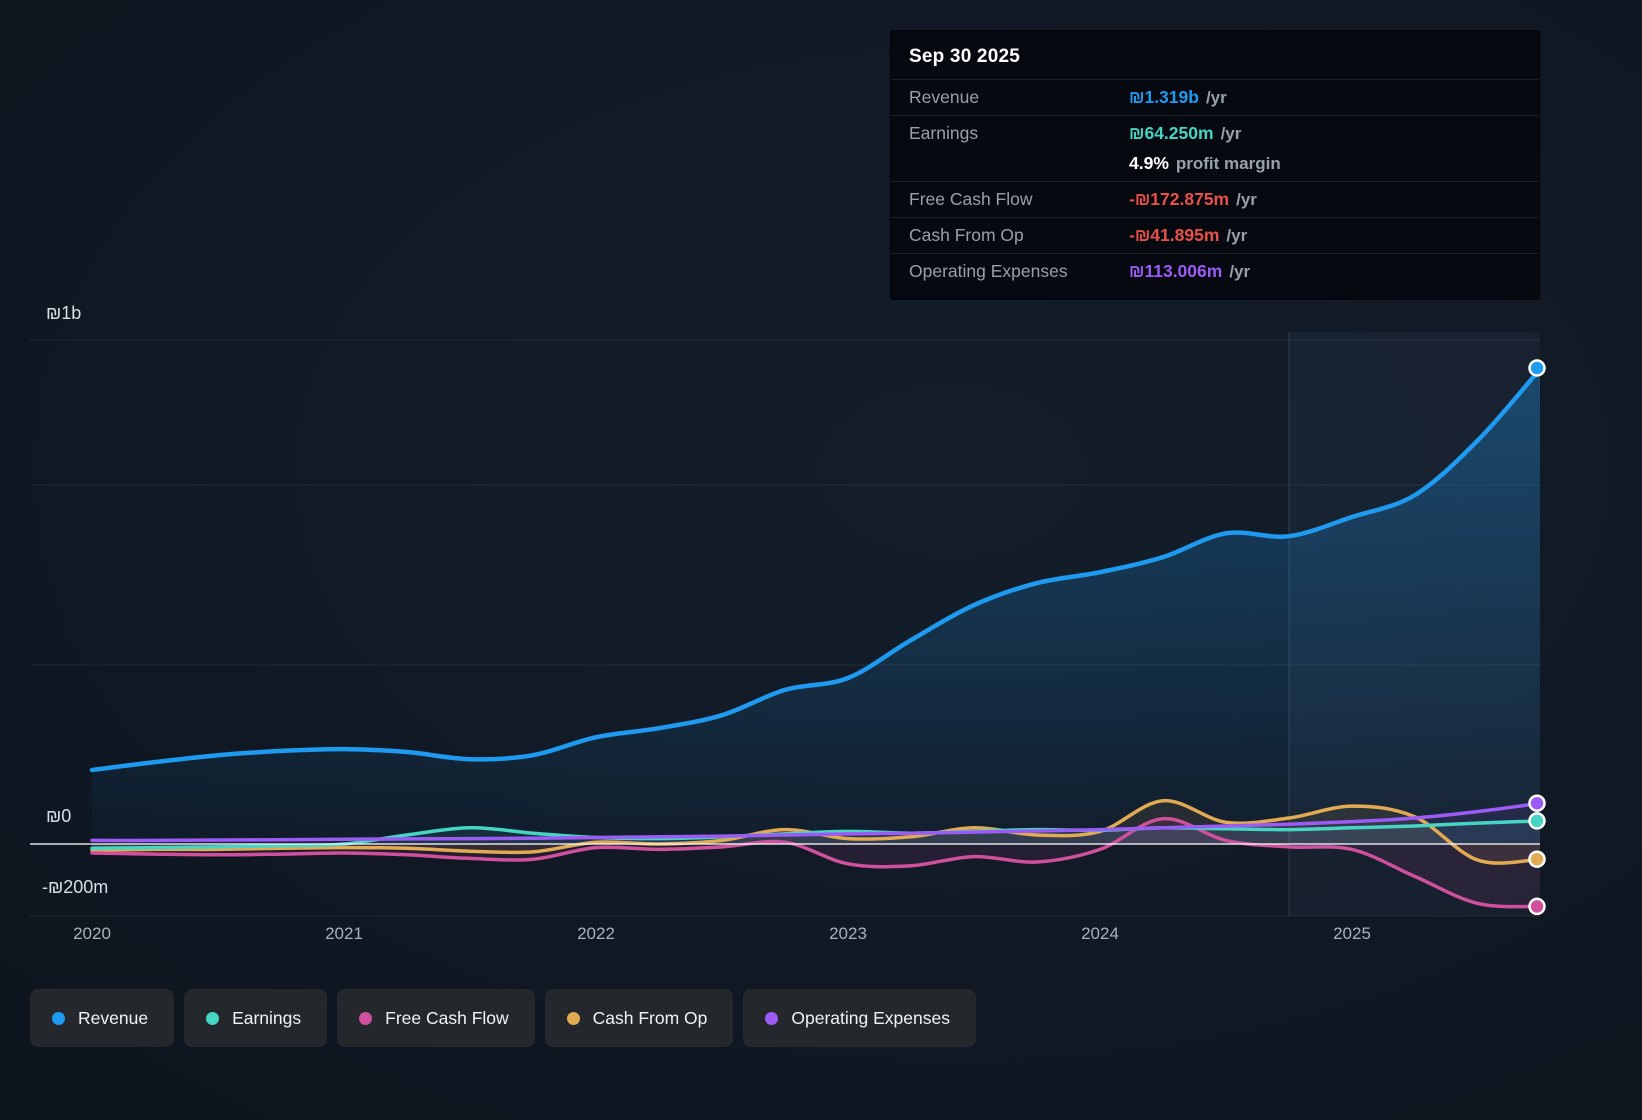  I want to click on legend-item-earnings: Earnings, so click(256, 1018).